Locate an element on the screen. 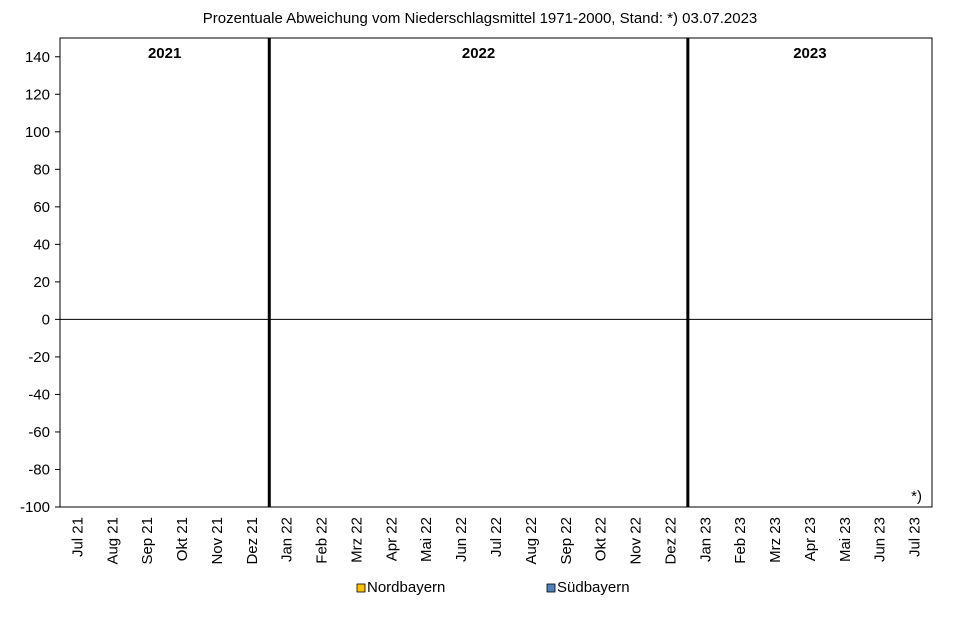 This screenshot has width=974, height=631. x-tick-label: Dez 22 is located at coordinates (670, 541).